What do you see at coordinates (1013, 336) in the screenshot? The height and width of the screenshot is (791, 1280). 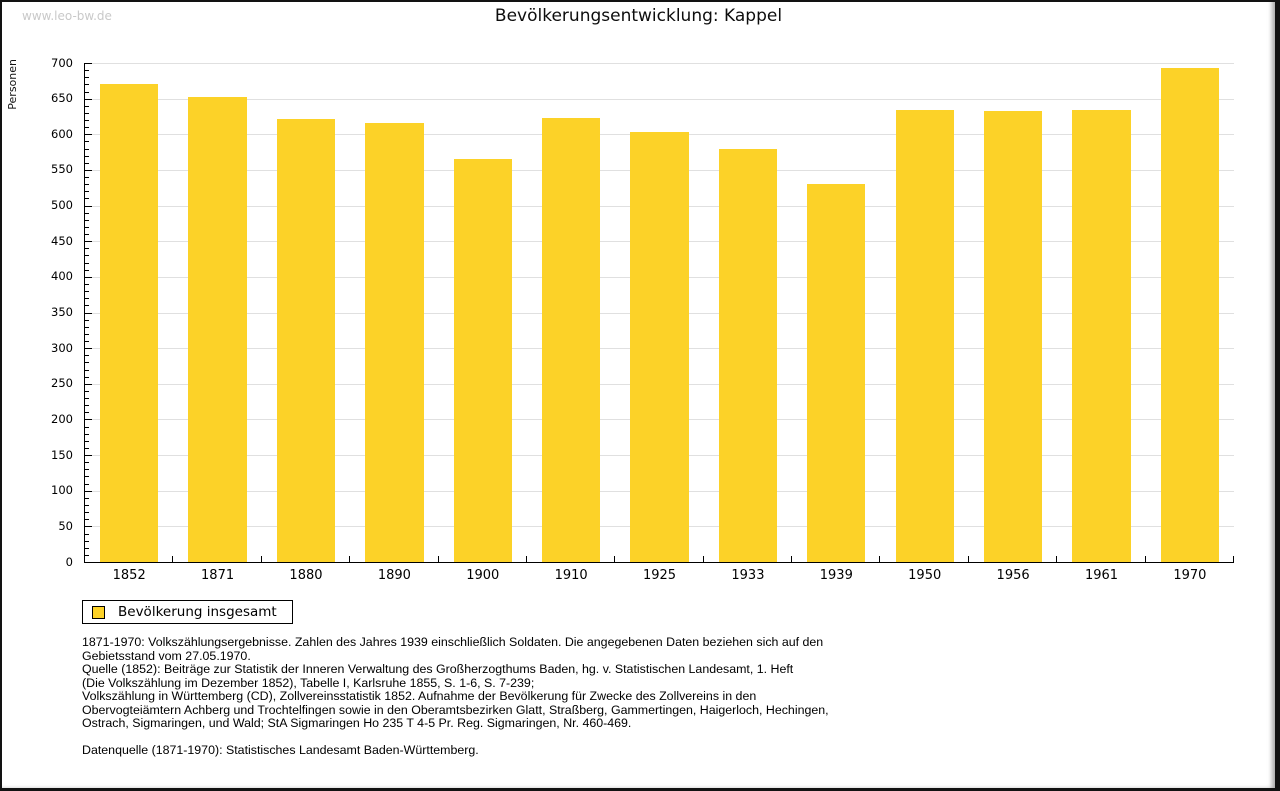 I see `bar-1956` at bounding box center [1013, 336].